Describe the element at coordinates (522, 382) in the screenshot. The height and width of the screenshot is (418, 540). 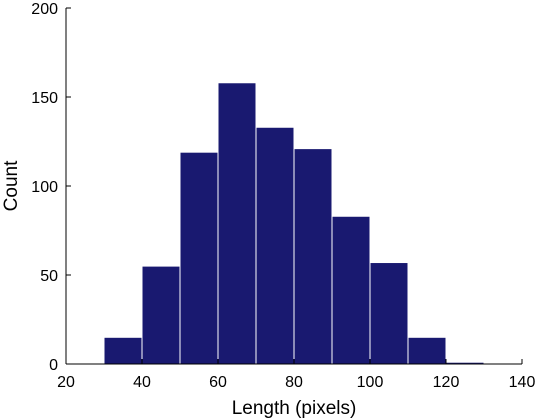
I see `x-tick-label: 140` at that location.